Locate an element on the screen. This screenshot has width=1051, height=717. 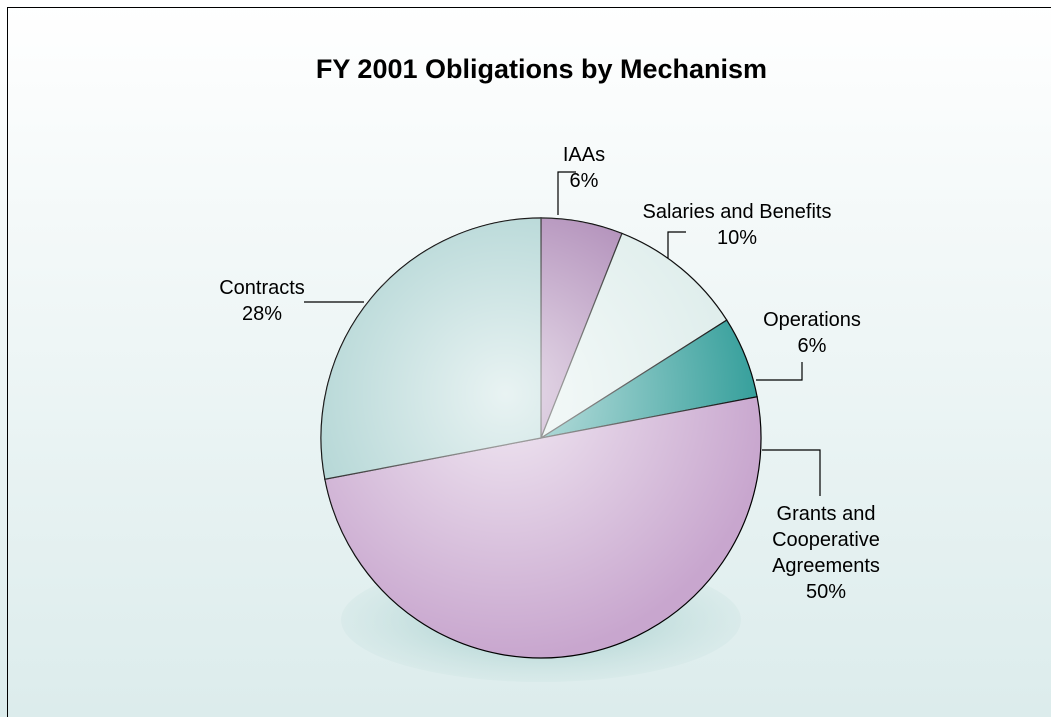
slice-label: IAAs 6% is located at coordinates (584, 168).